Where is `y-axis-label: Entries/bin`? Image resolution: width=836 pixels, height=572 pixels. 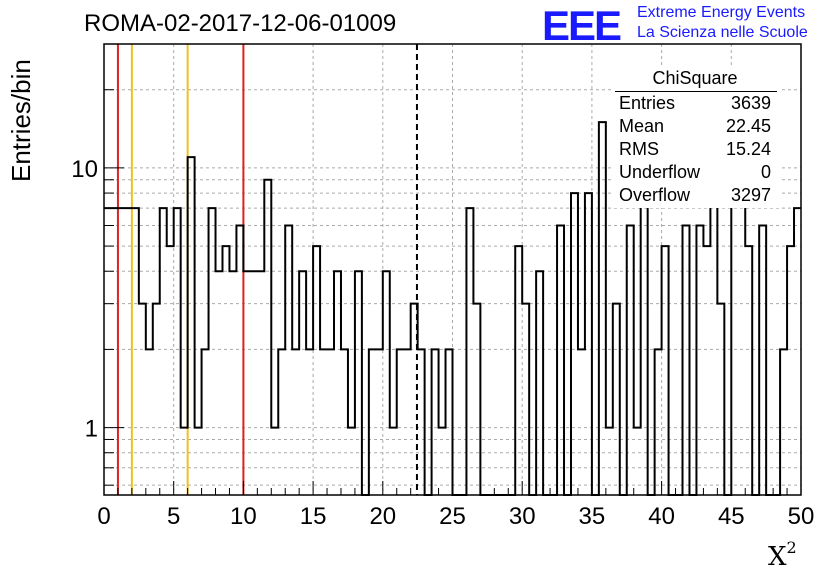
y-axis-label: Entries/bin is located at coordinates (21, 120).